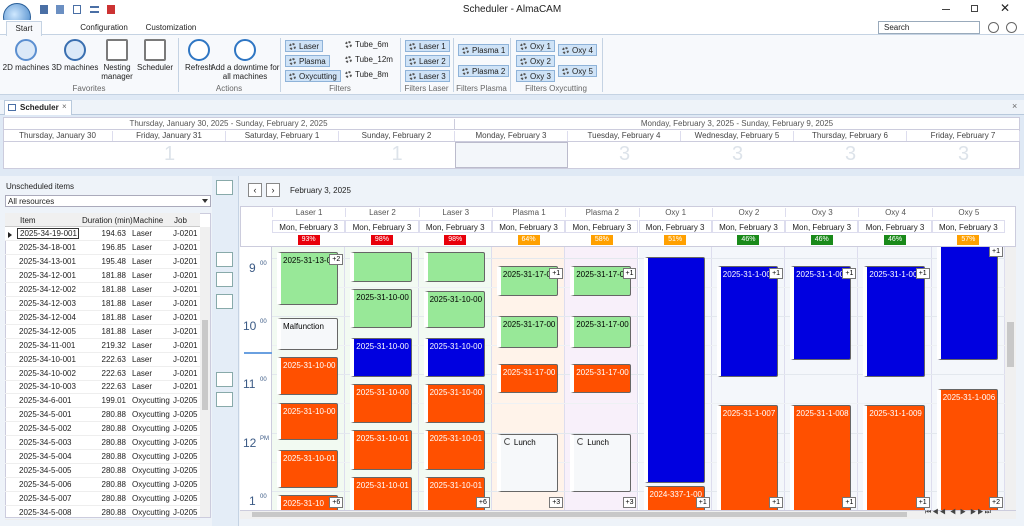 The height and width of the screenshot is (526, 1024). Describe the element at coordinates (577, 50) in the screenshot. I see `filter-toggle: Oxy 4` at that location.